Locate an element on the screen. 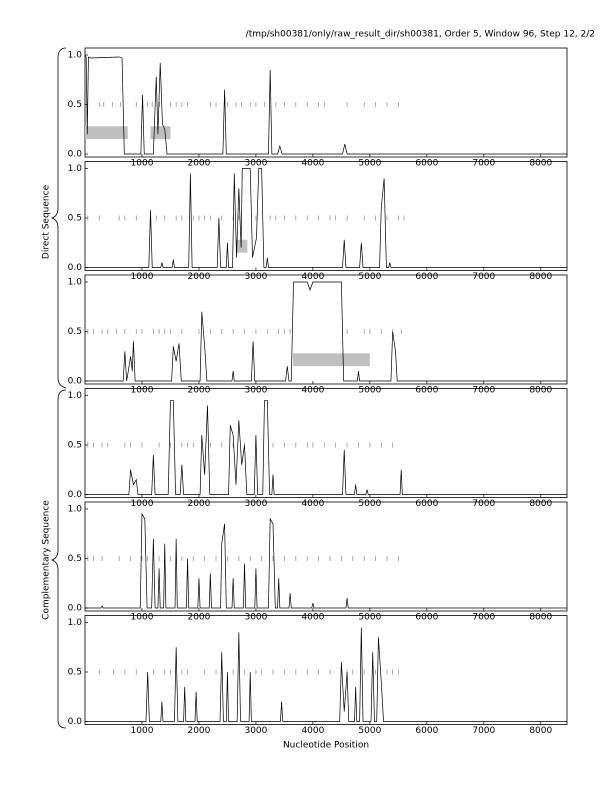  y-axis-label: Direct Sequence is located at coordinates (47, 221).